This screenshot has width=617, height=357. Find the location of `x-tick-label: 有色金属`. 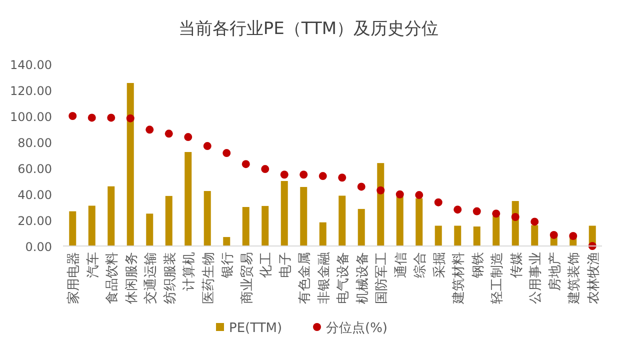

x-tick-label: 有色金属 is located at coordinates (305, 278).